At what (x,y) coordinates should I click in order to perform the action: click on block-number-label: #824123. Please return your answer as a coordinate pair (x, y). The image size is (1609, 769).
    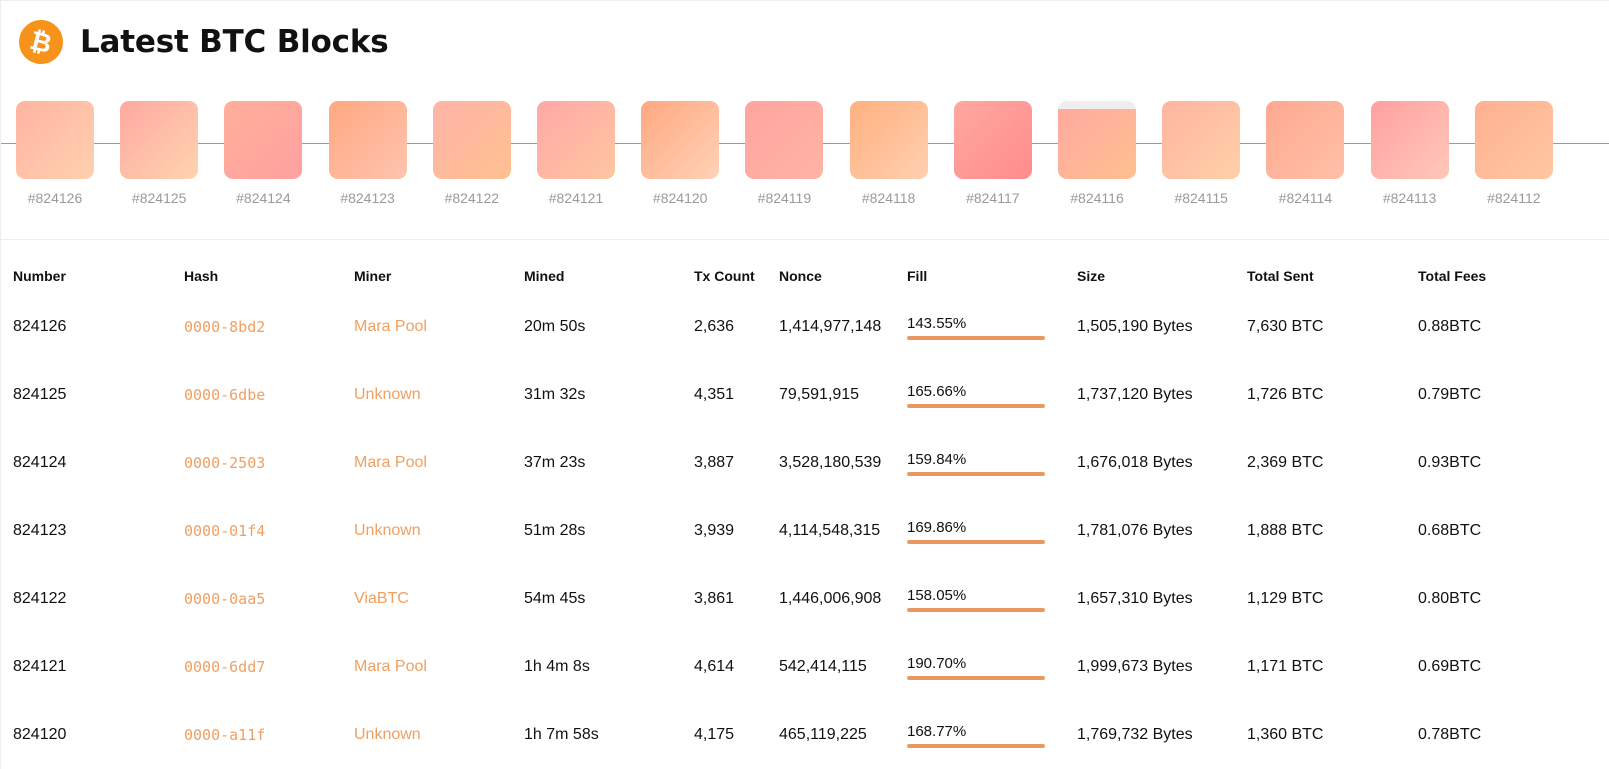
    Looking at the image, I should click on (367, 198).